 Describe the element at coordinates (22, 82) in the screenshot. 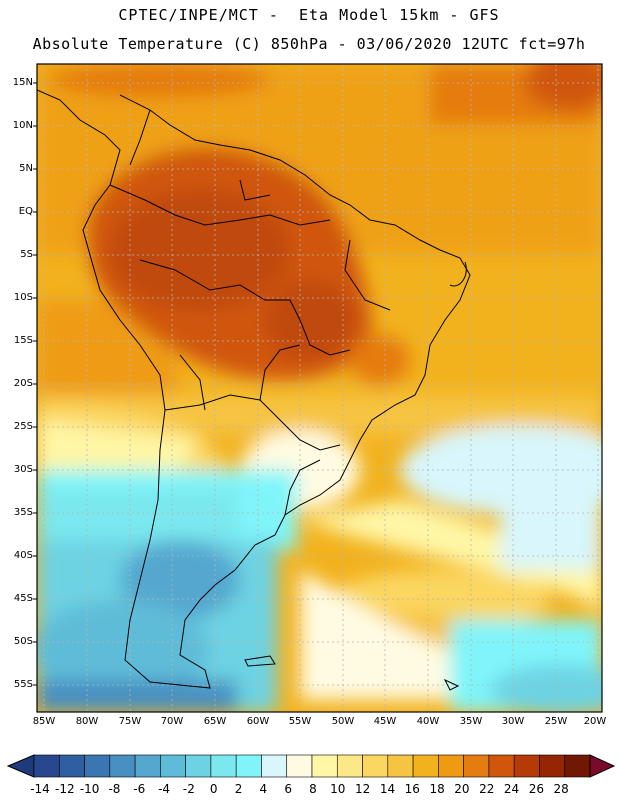

I see `lat-label: 15N` at that location.